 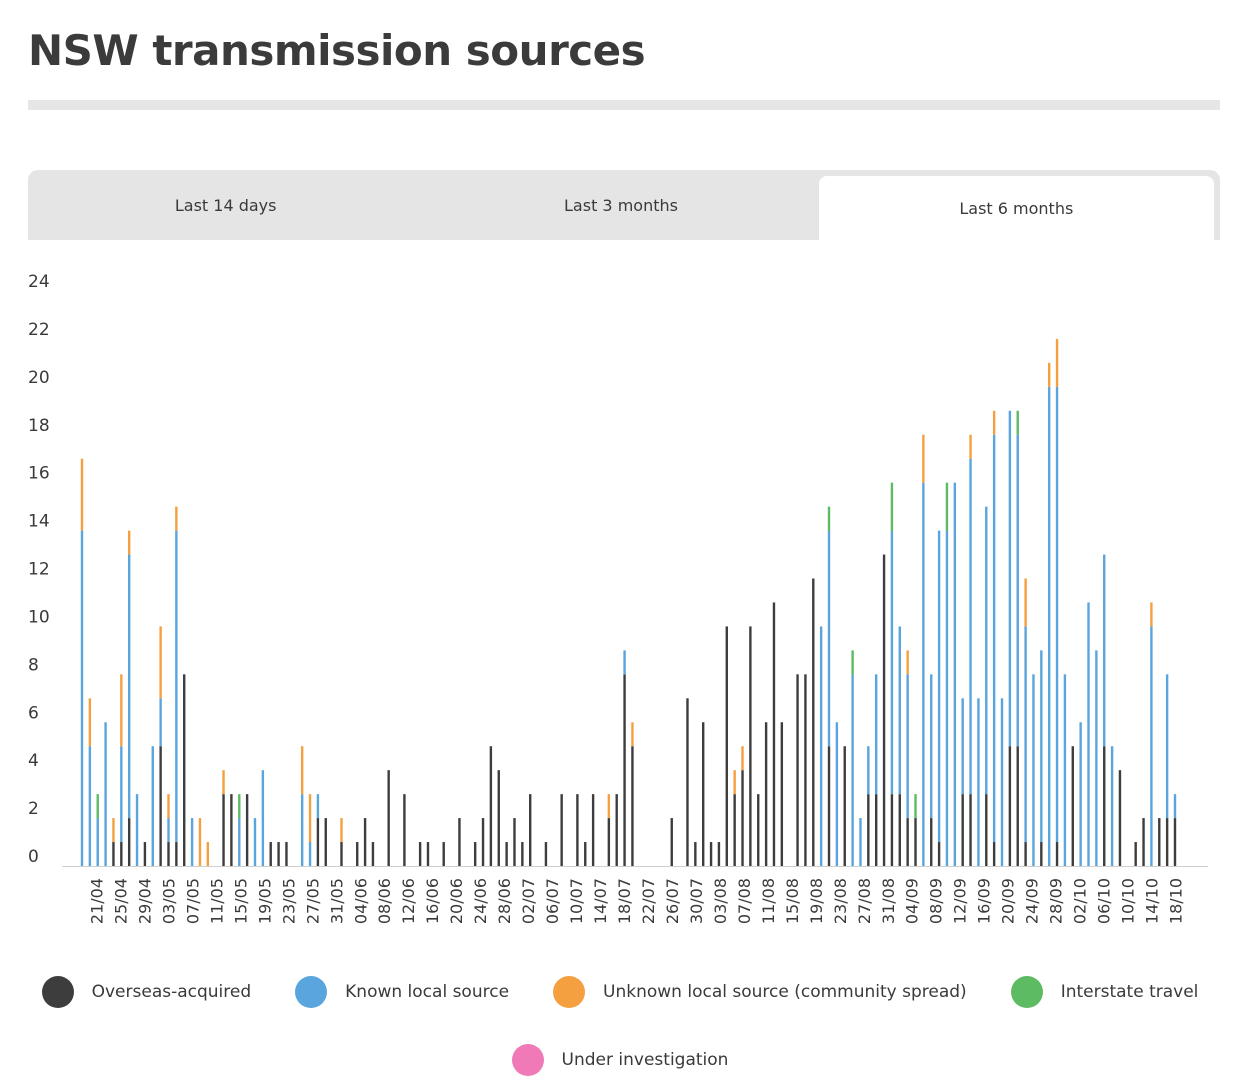 What do you see at coordinates (1104, 992) in the screenshot?
I see `legend-item-interstate: Interstate travel` at bounding box center [1104, 992].